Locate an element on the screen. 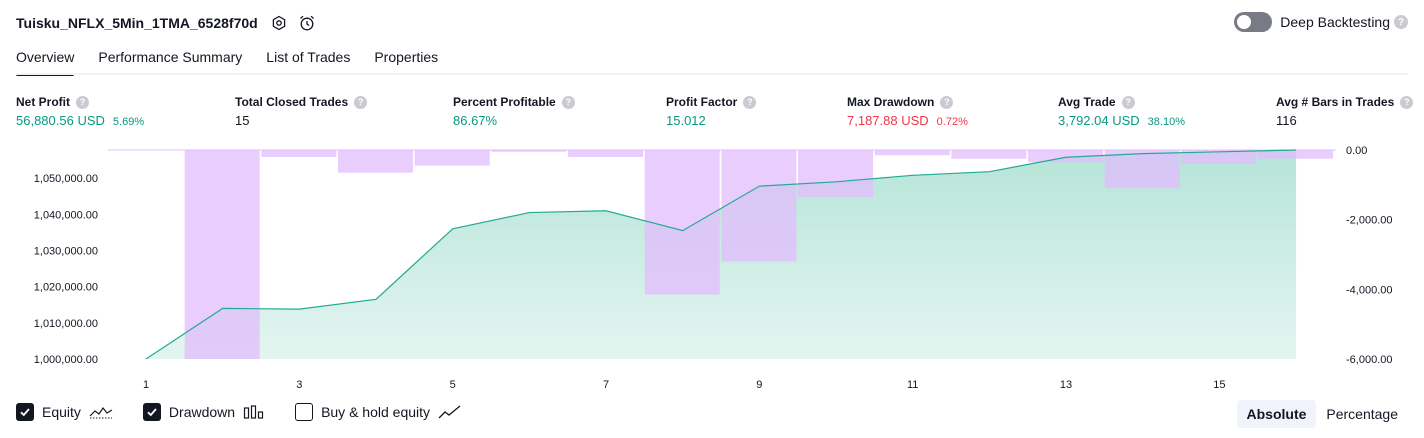  settings-icon is located at coordinates (279, 23).